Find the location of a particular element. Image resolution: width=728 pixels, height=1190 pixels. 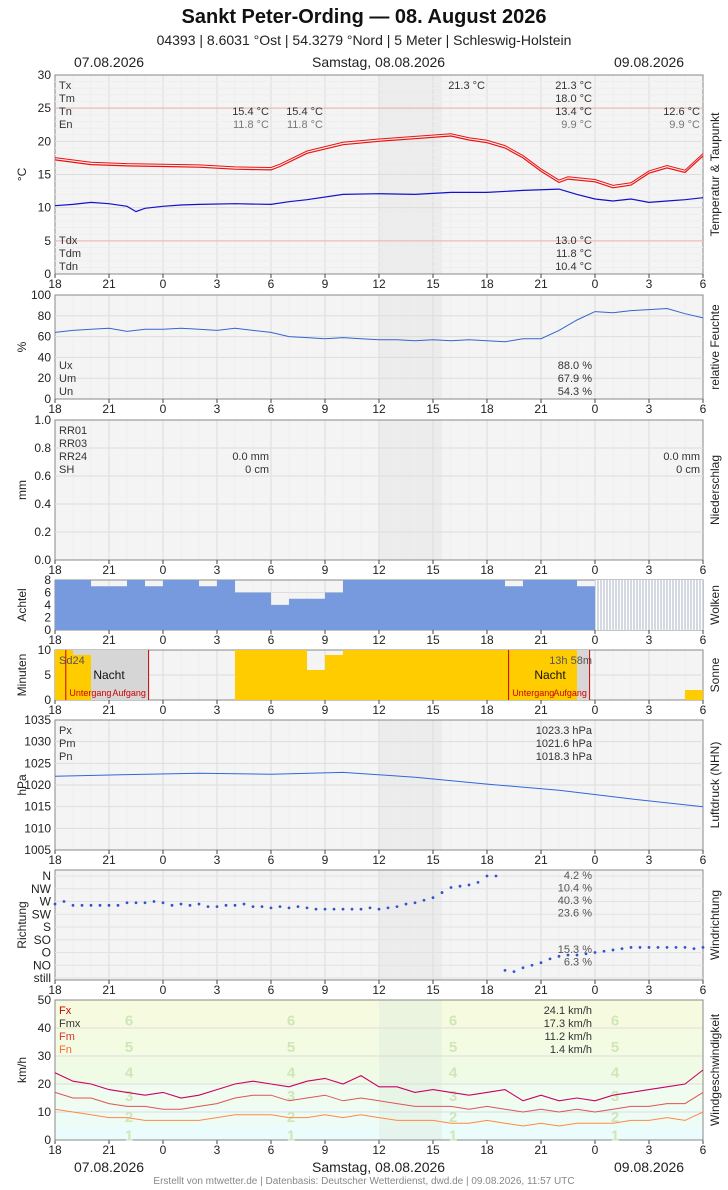

temperature-ytick-label: 10 is located at coordinates (45, 208).